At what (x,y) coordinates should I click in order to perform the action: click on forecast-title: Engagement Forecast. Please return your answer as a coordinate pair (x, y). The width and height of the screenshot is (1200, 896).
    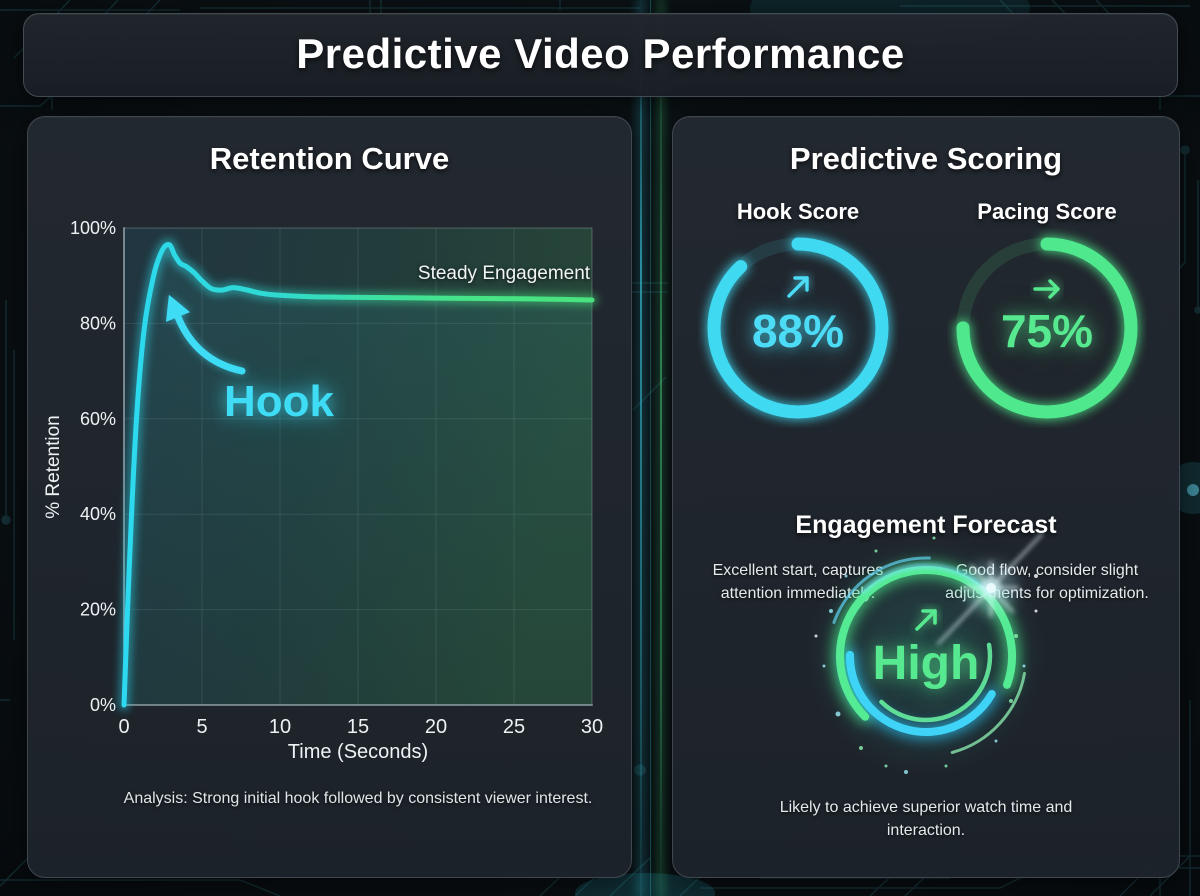
    Looking at the image, I should click on (926, 525).